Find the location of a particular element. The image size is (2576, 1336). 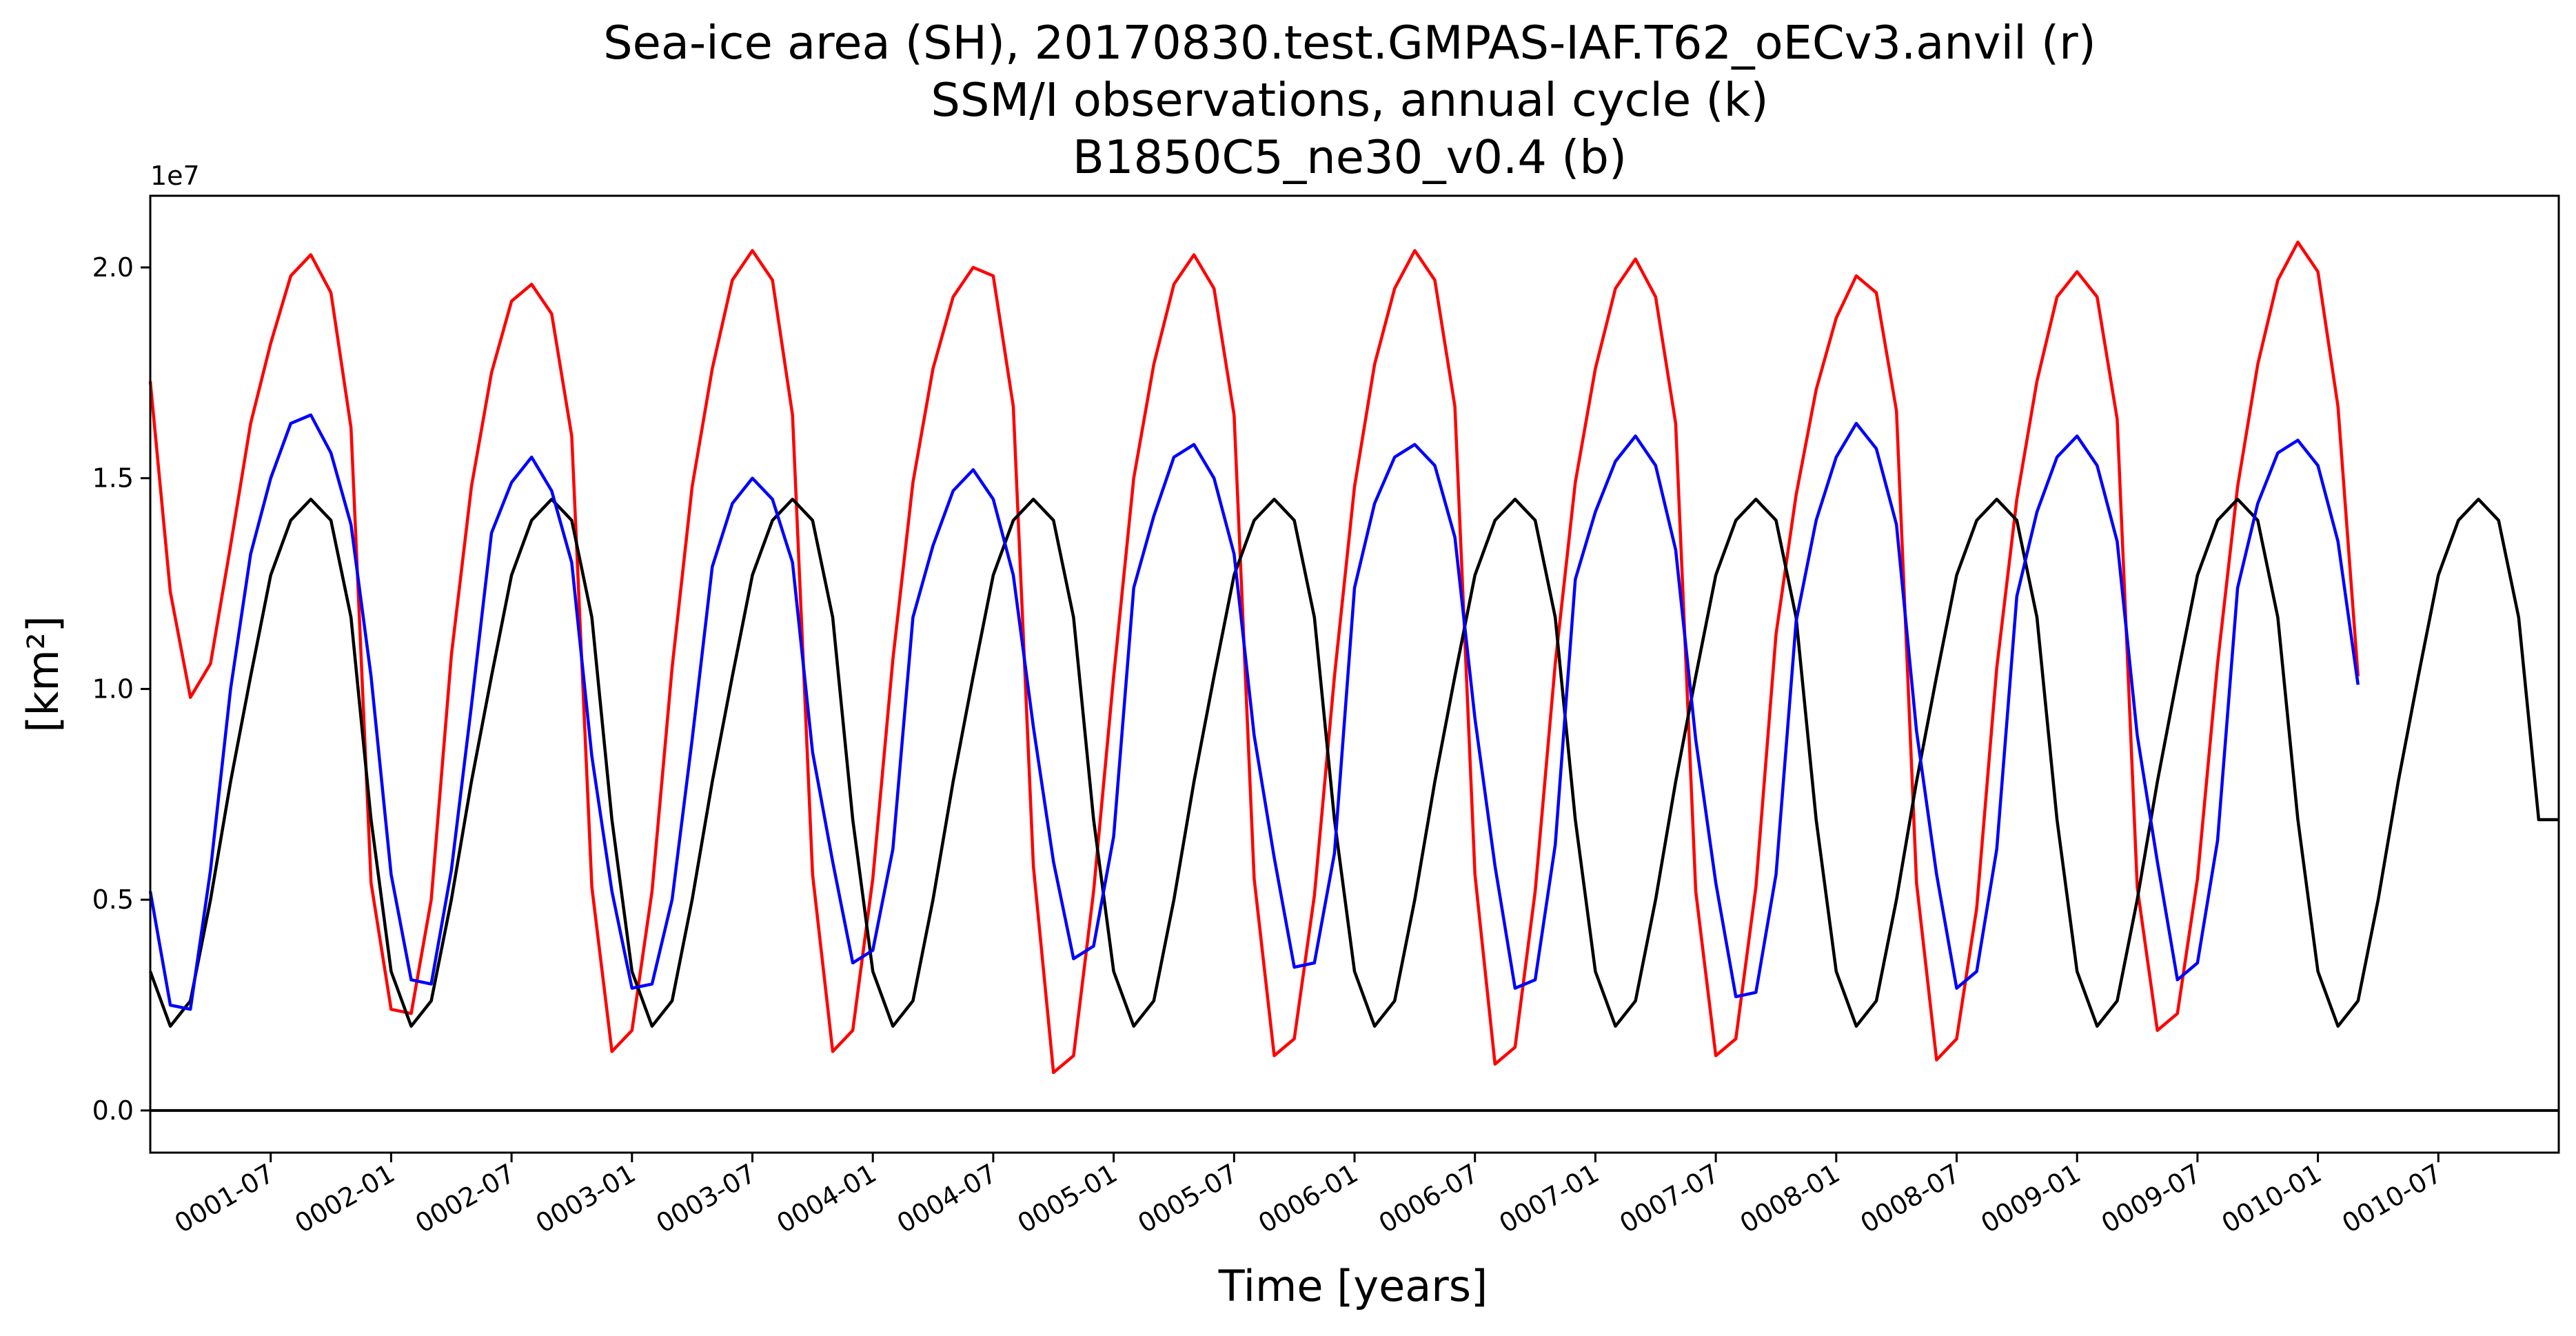

y-axis-ticks: 0.0 0.5 1.0 1.5 2.0 is located at coordinates (121, 689).